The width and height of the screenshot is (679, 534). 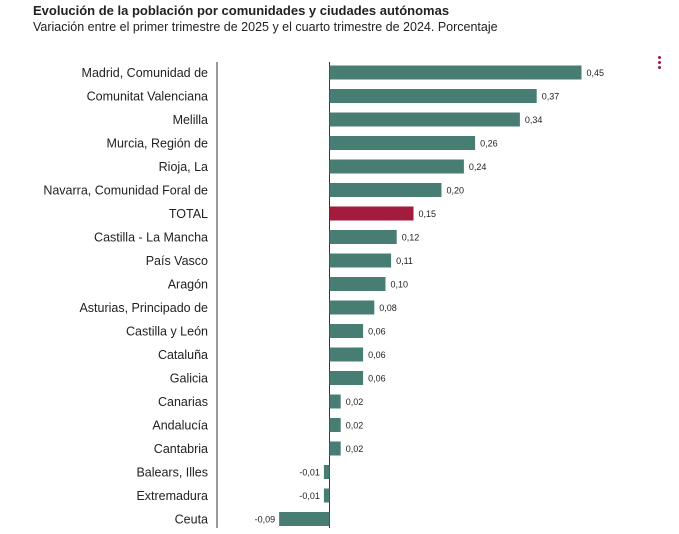 I want to click on value-label: 0,12, so click(x=411, y=238).